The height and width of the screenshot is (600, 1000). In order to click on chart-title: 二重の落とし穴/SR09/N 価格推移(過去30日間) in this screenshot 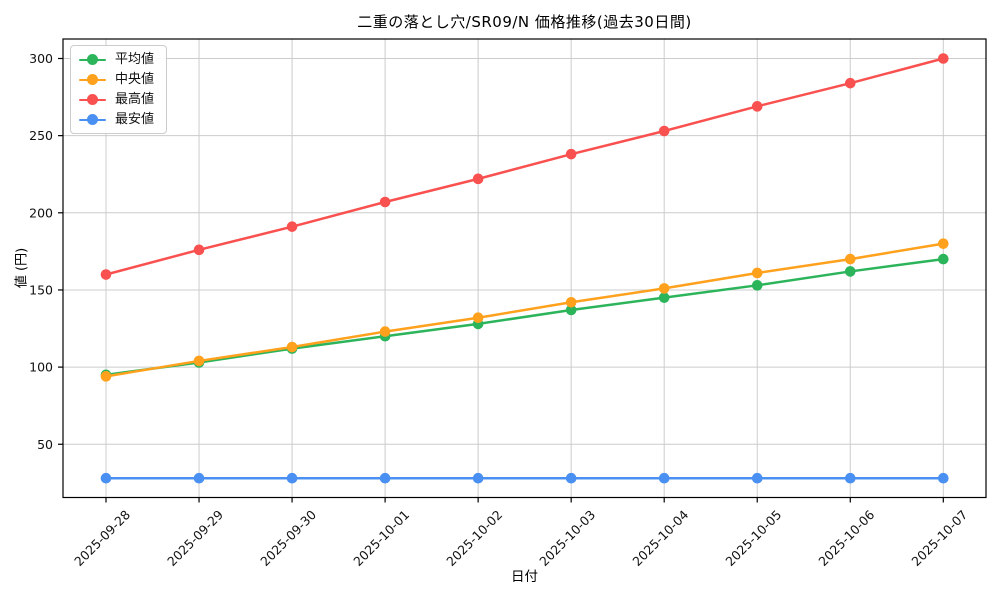, I will do `click(524, 22)`.